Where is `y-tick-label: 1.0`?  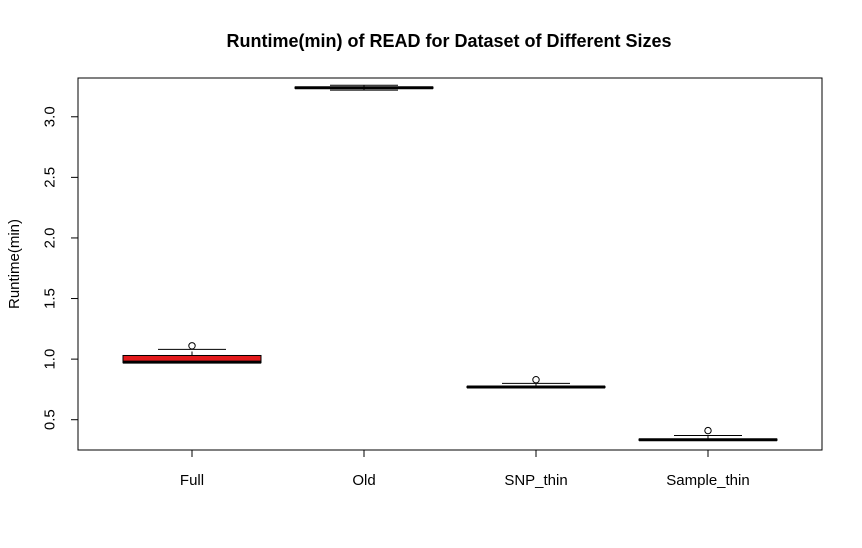
y-tick-label: 1.0 is located at coordinates (50, 359).